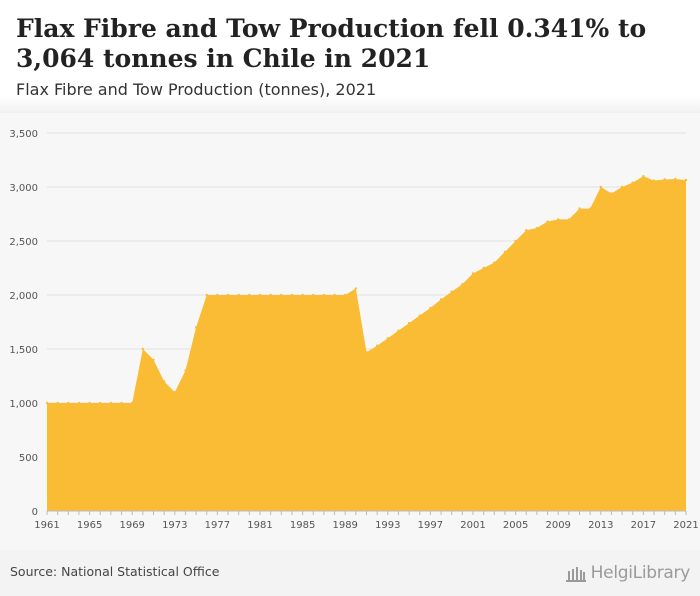 The height and width of the screenshot is (596, 700). Describe the element at coordinates (600, 187) in the screenshot. I see `data-point-2013` at that location.